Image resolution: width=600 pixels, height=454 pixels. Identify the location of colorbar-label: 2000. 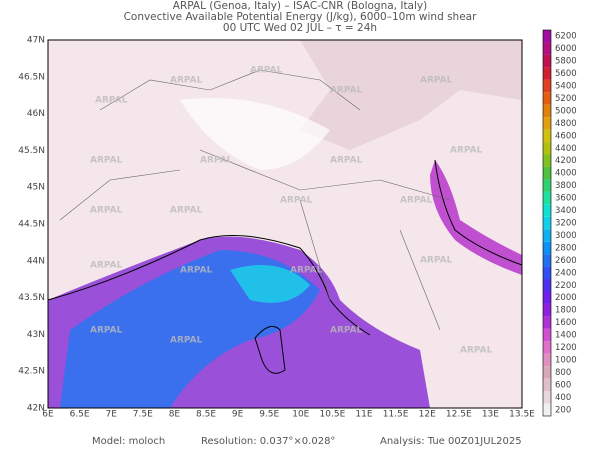
(566, 298).